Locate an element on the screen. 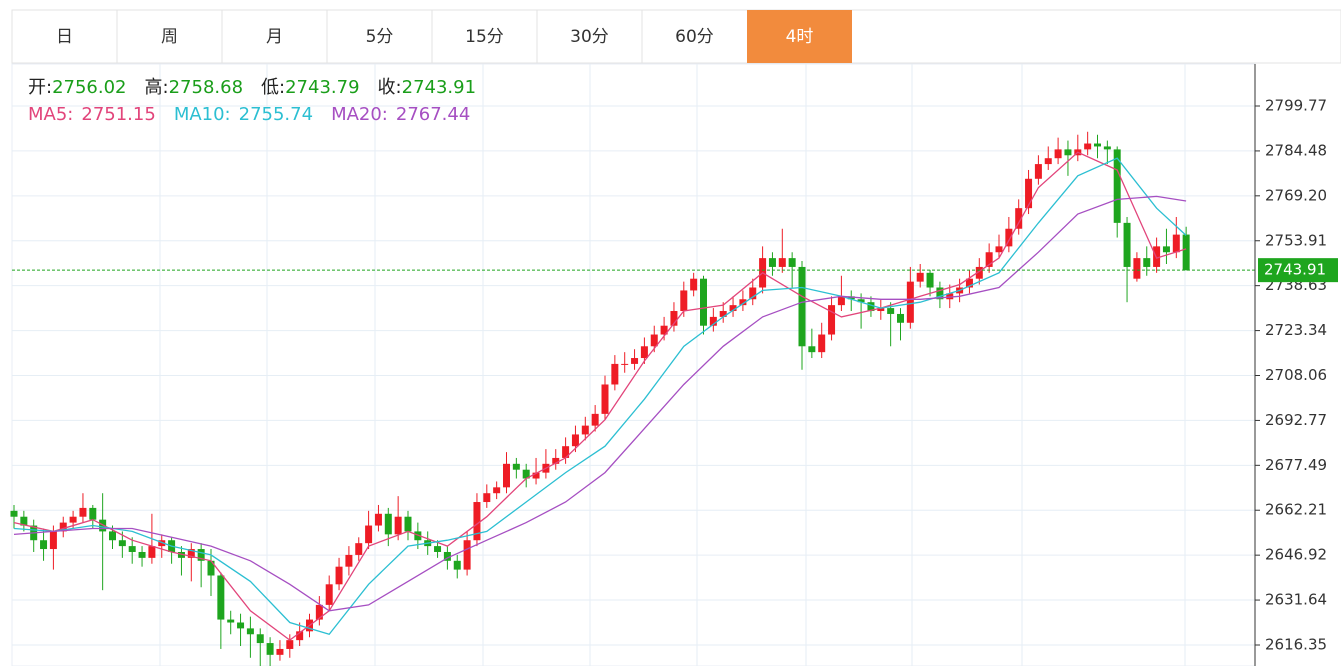 The image size is (1341, 666). tab: 月 is located at coordinates (274, 37).